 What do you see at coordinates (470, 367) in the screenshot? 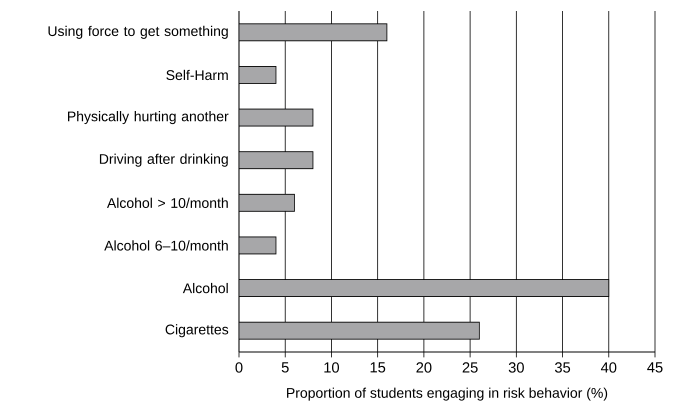
I see `x-tick-label: 25` at bounding box center [470, 367].